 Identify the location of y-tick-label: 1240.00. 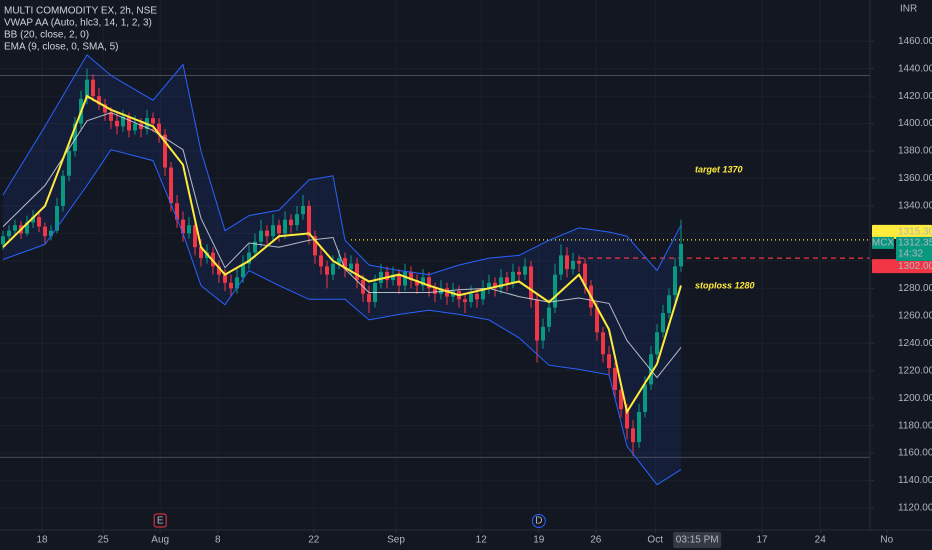
(915, 343).